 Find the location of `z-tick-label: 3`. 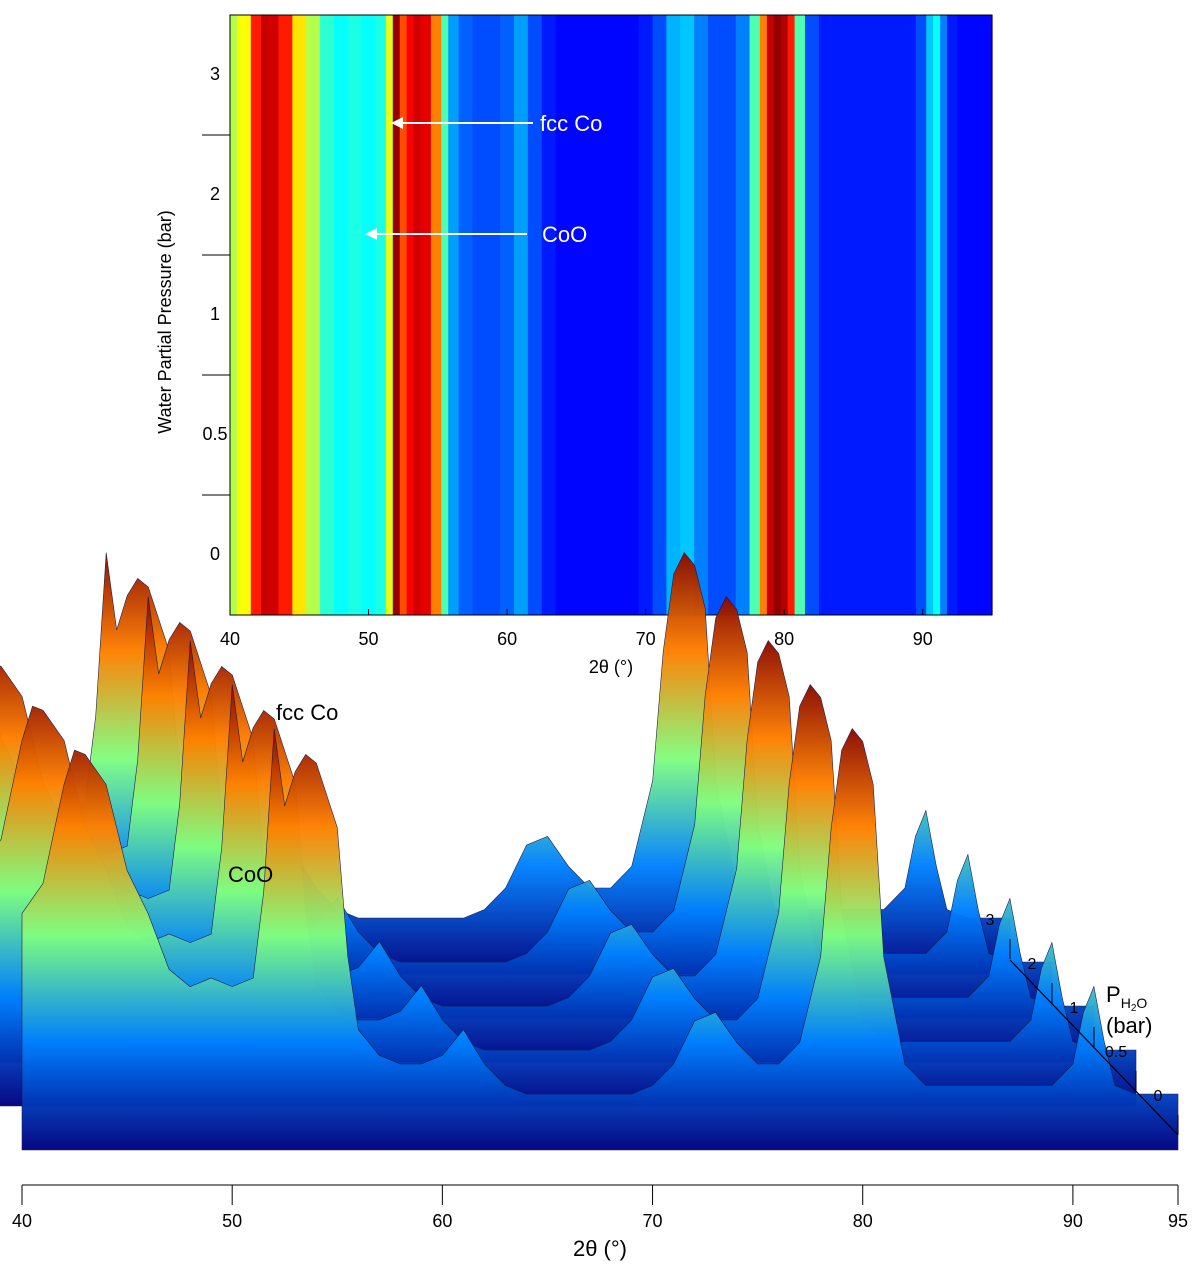

z-tick-label: 3 is located at coordinates (990, 920).